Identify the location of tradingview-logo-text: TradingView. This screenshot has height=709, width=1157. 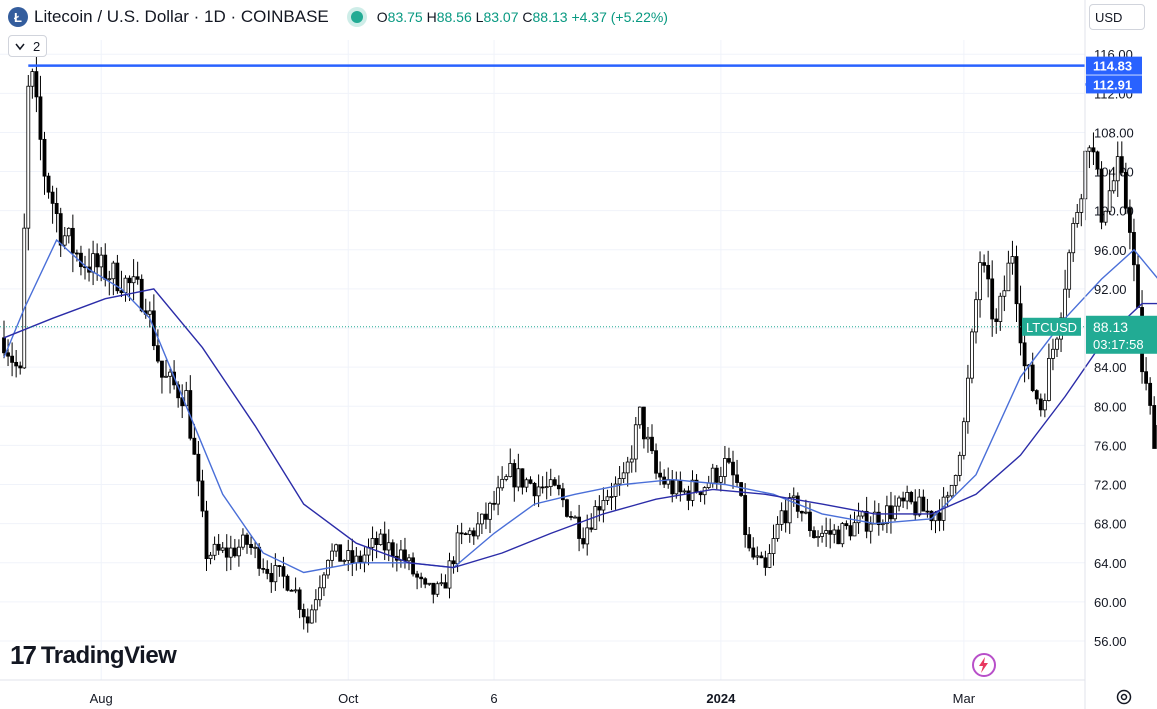
(108, 655).